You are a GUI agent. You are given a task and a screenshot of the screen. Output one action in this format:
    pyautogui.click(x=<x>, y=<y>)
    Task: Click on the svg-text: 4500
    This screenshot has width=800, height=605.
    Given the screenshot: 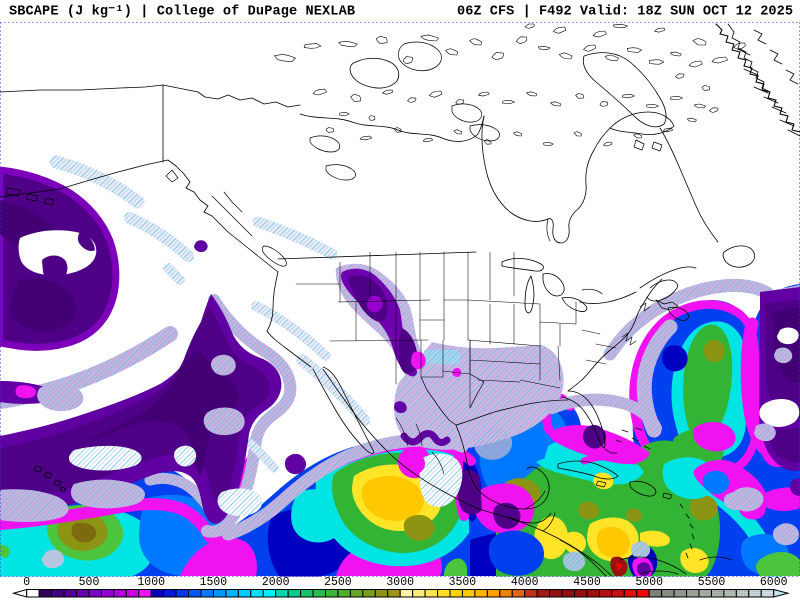 What is the action you would take?
    pyautogui.click(x=587, y=582)
    